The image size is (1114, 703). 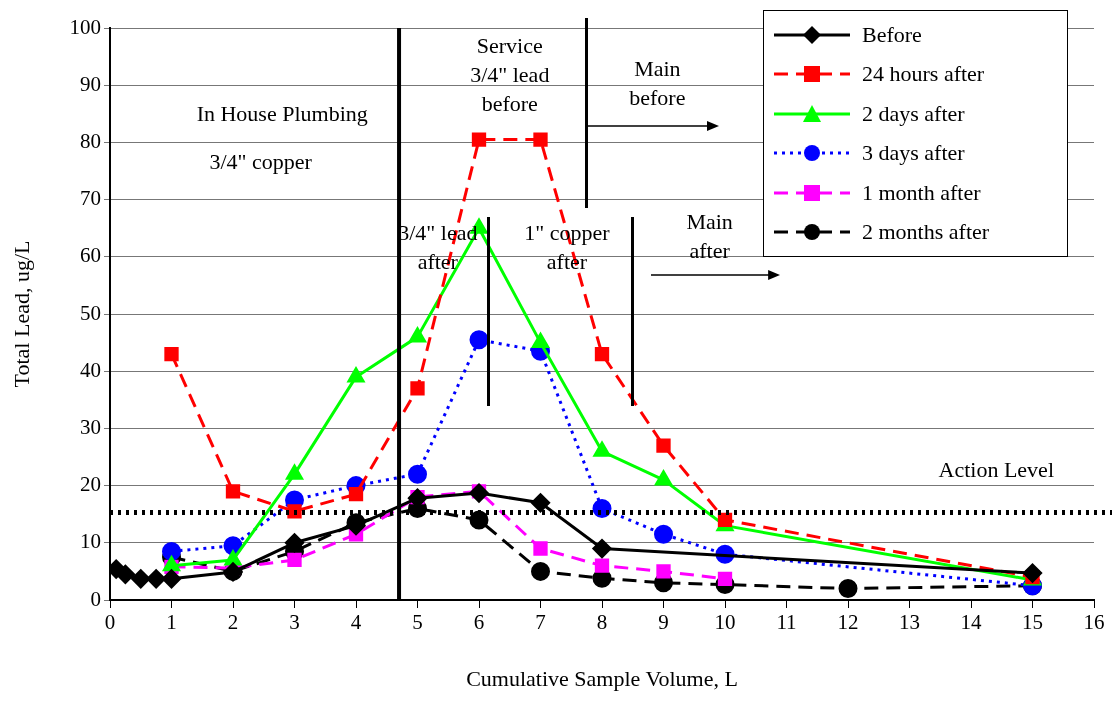 What do you see at coordinates (90, 369) in the screenshot?
I see `y-tick-label: 40` at bounding box center [90, 369].